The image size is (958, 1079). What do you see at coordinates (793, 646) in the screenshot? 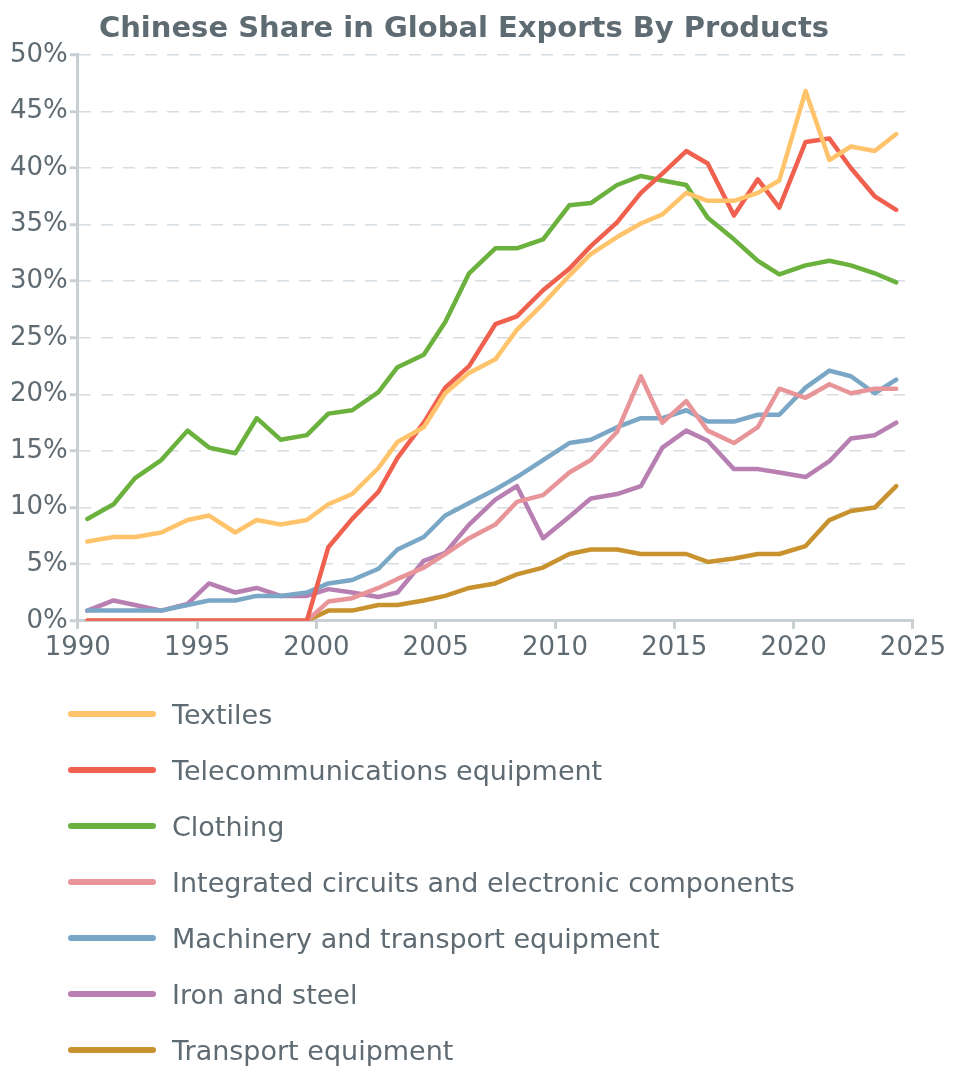
I see `x-tick-label: 2020` at bounding box center [793, 646].